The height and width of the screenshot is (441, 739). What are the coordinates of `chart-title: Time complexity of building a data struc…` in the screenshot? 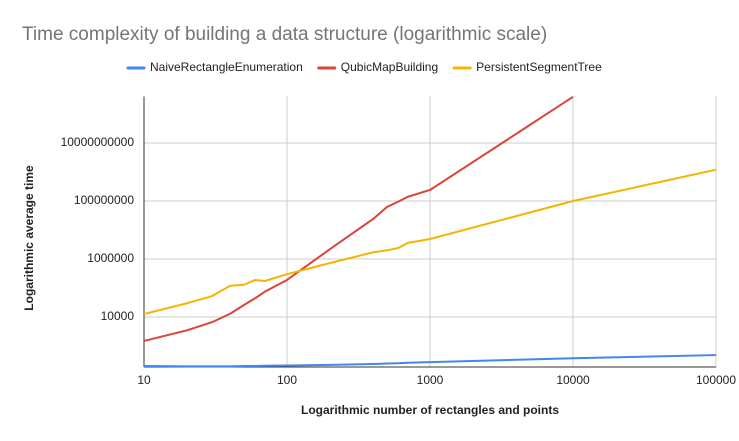 It's located at (284, 34).